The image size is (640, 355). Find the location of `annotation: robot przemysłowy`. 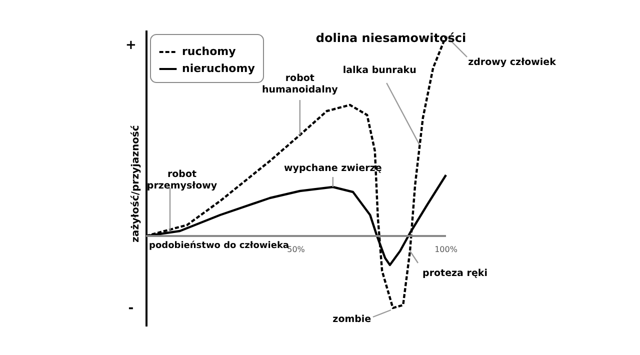

annotation: robot przemysłowy is located at coordinates (182, 180).